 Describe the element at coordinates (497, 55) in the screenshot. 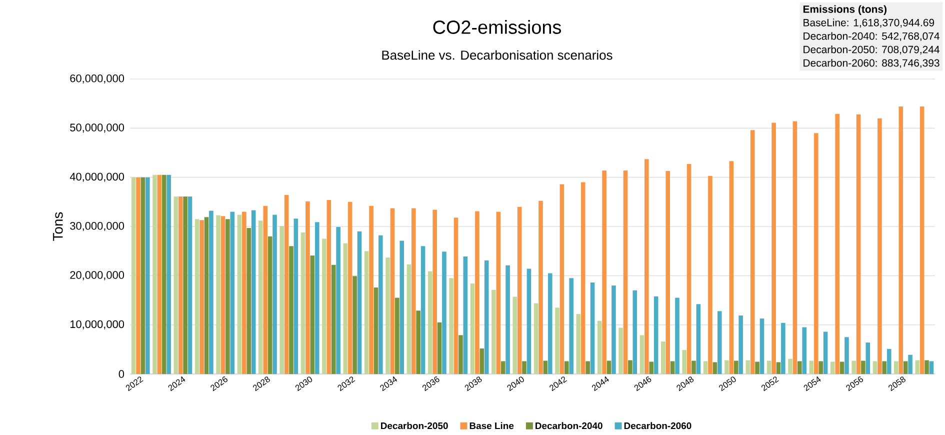

I see `chart-subtitle: BaseLine vs. Decarbonisation scenarios` at that location.